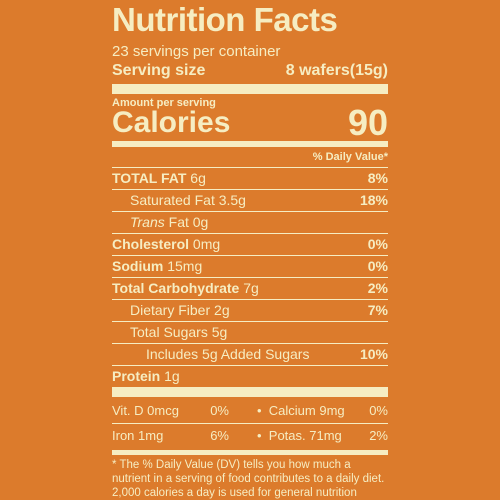 This screenshot has height=500, width=500. Describe the element at coordinates (305, 435) in the screenshot. I see `vitamin-name: Potas. 71mg` at that location.